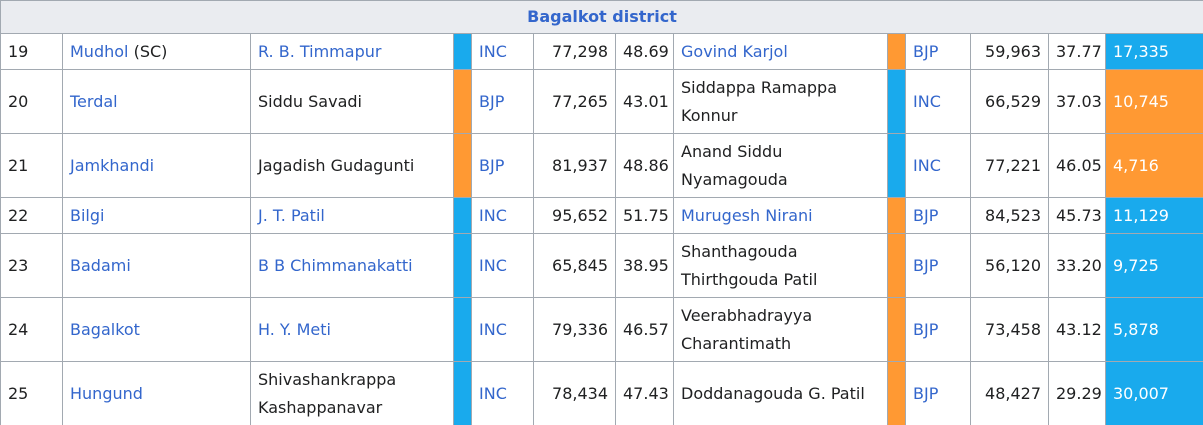 This screenshot has height=425, width=1203. I want to click on winner-pct-text: 43.01, so click(646, 101).